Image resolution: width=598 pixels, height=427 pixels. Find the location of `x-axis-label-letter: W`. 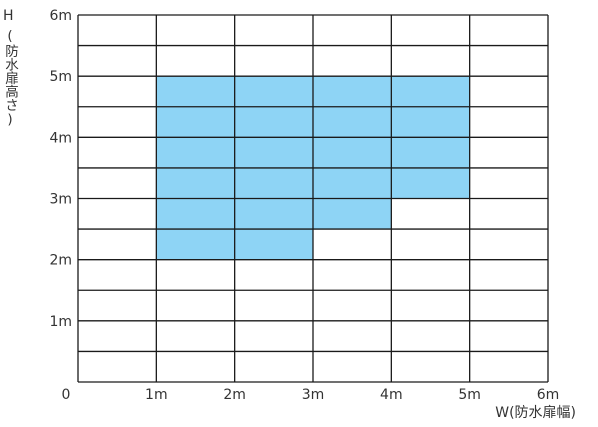

x-axis-label-letter: W is located at coordinates (502, 413).